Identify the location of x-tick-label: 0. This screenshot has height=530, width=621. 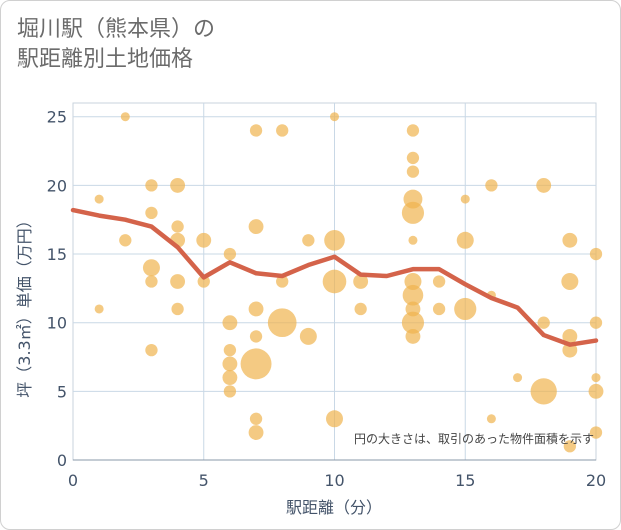
(73, 480).